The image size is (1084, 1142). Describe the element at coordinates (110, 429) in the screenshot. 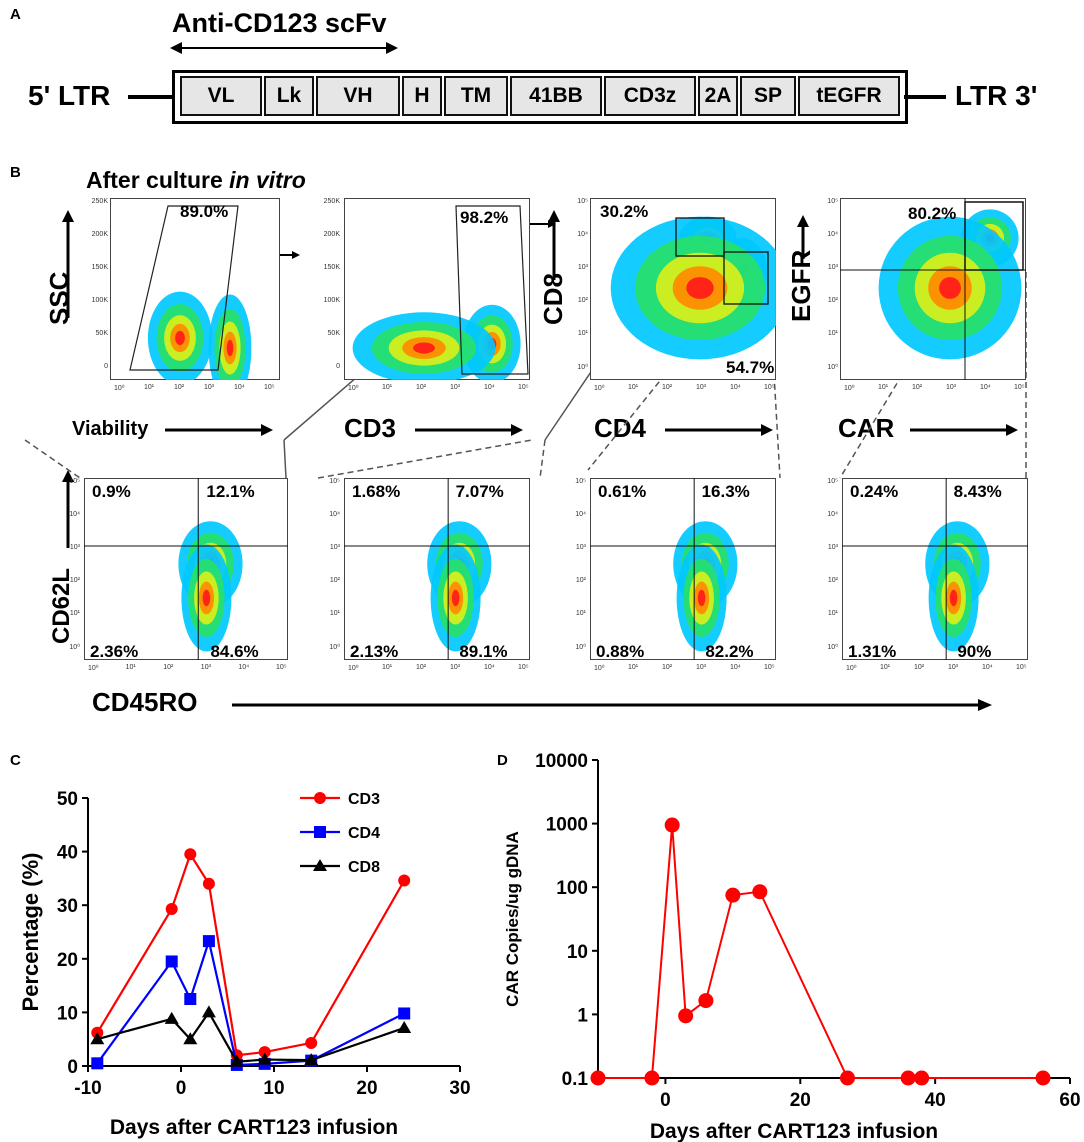

I see `viability-xlabel: Viability` at that location.